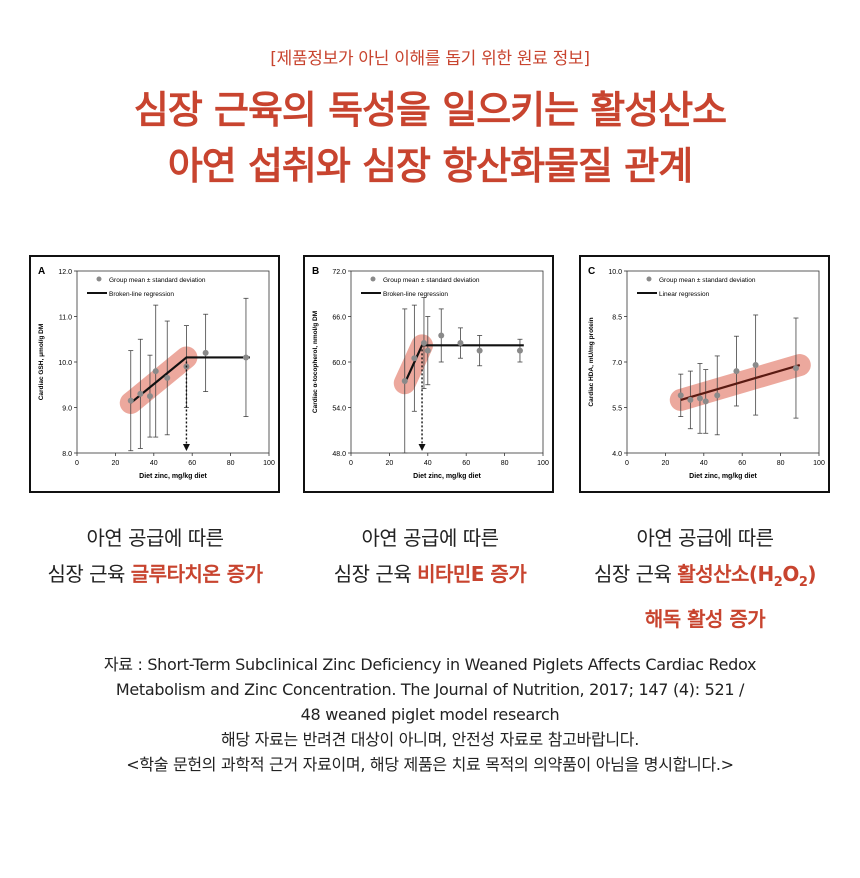 Image resolution: width=860 pixels, height=878 pixels. I want to click on caption-a-highlight: 글루타치온 증가, so click(196, 574).